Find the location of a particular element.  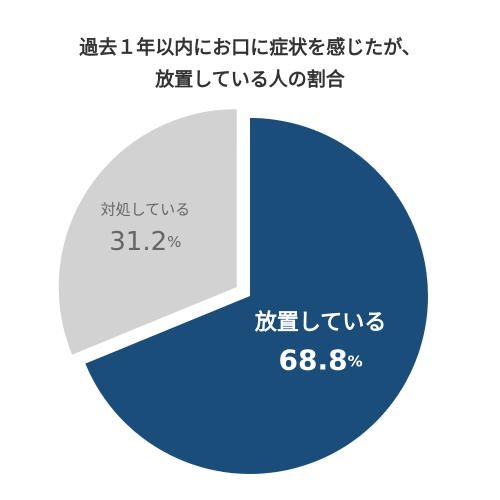

slice-label: 放置している is located at coordinates (320, 322).